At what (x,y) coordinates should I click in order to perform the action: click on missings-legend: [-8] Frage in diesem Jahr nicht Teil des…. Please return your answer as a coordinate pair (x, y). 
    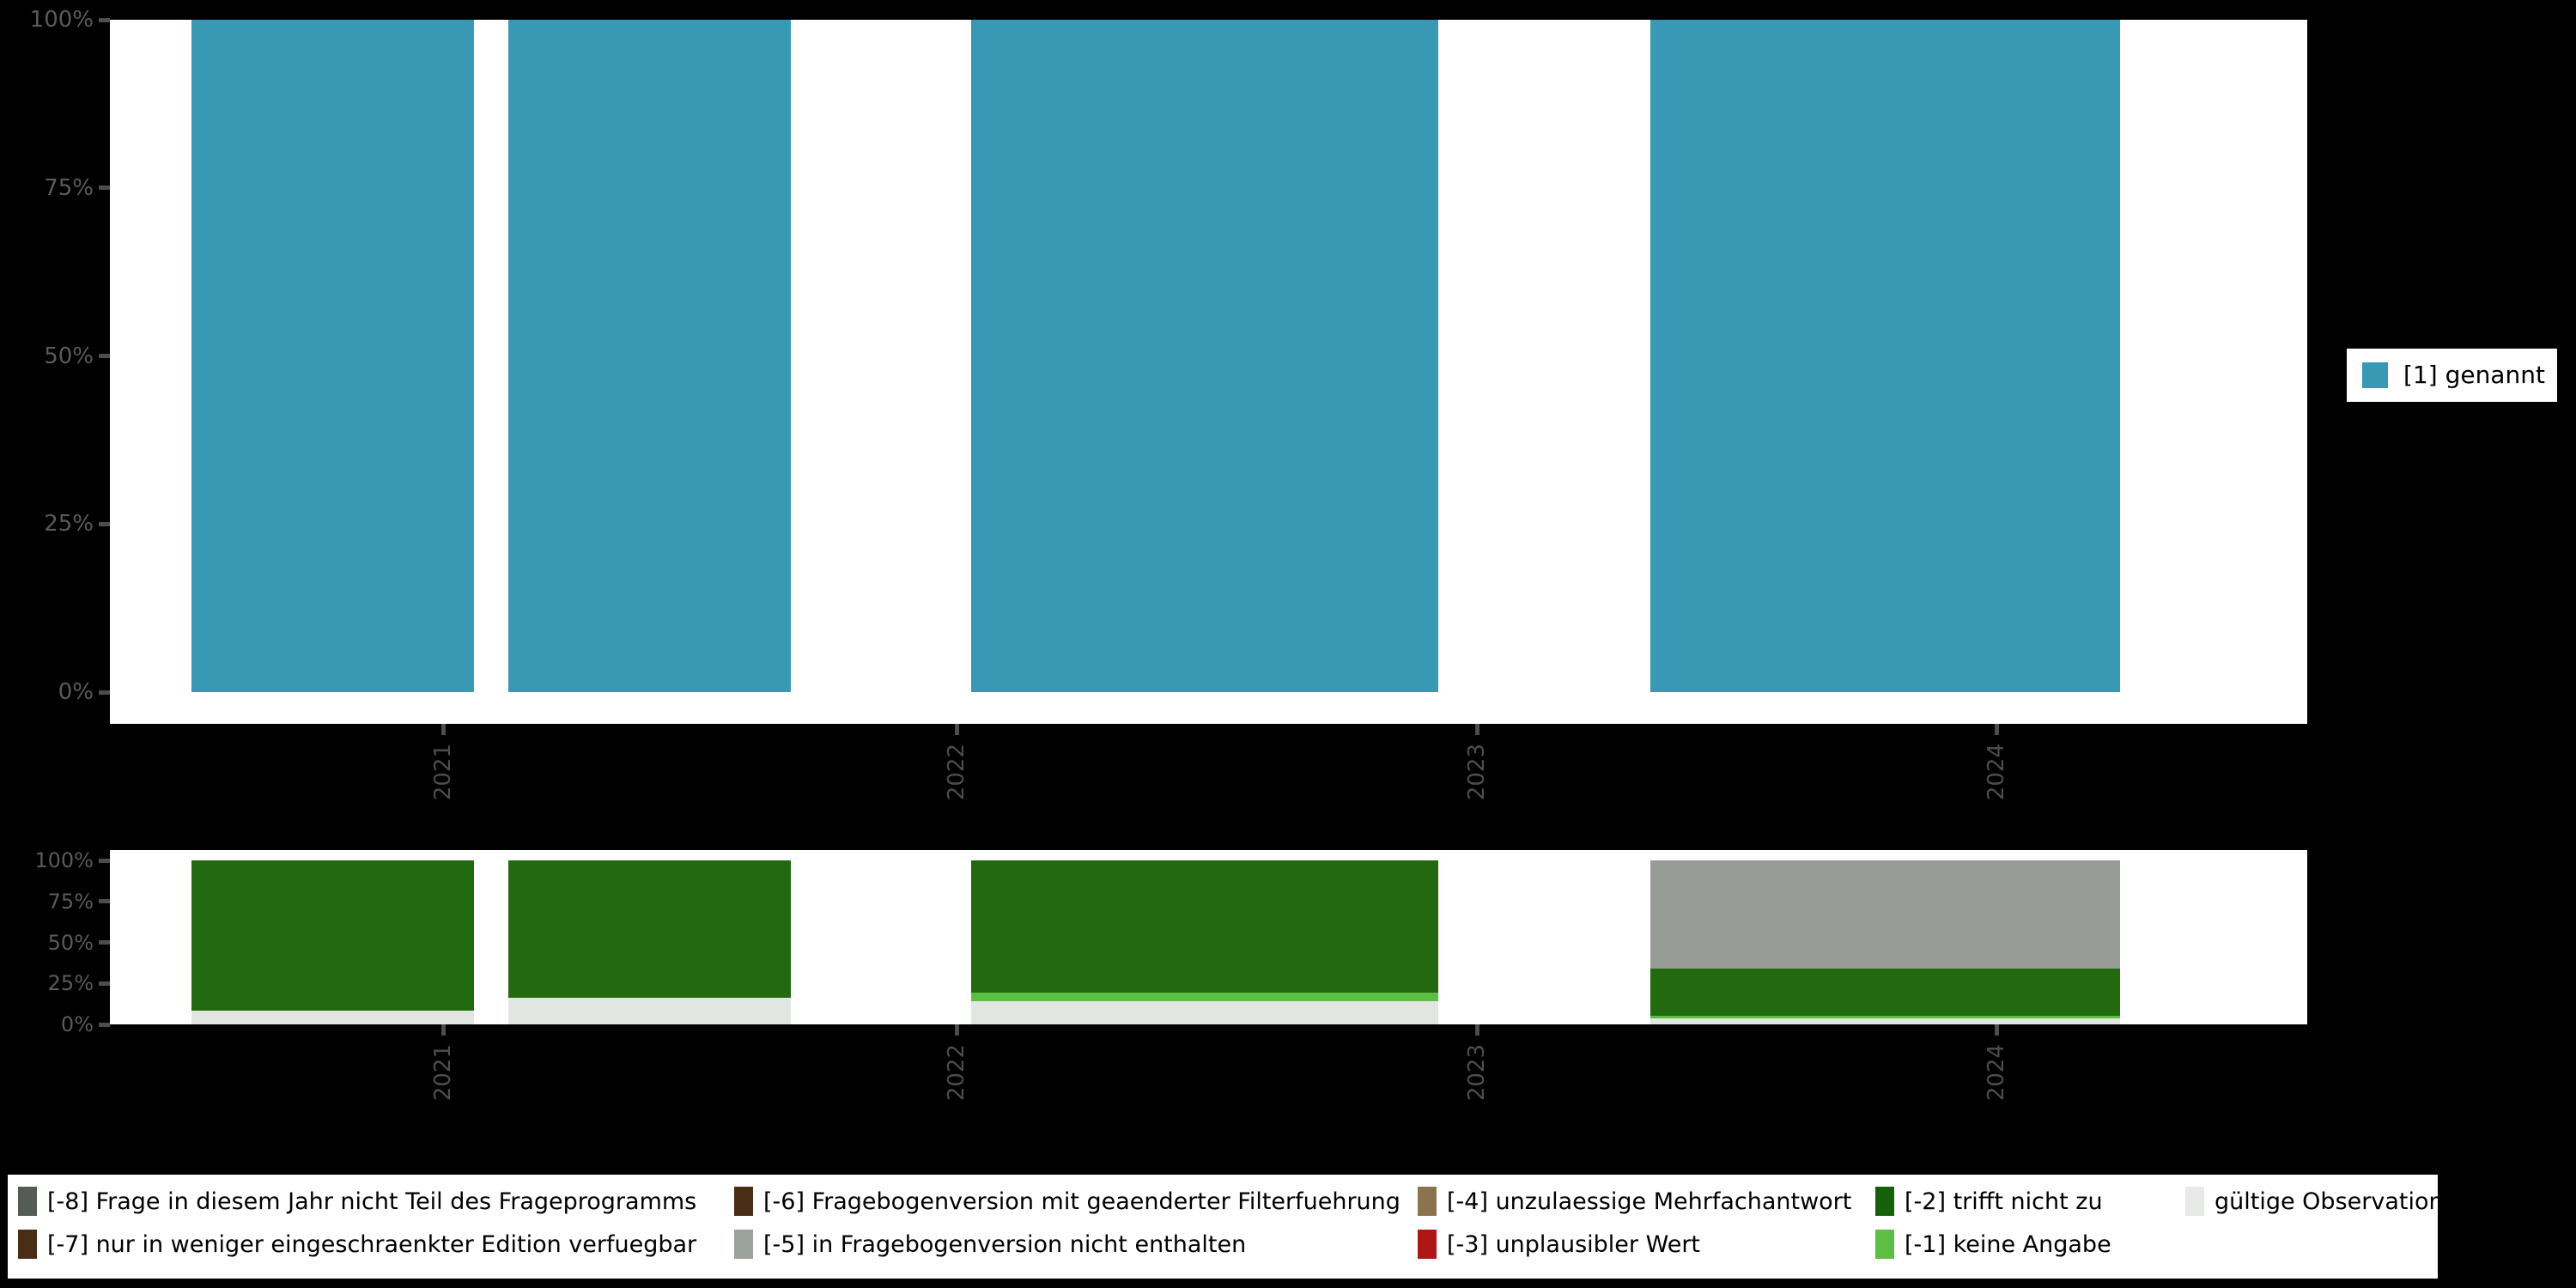
    Looking at the image, I should click on (1240, 1227).